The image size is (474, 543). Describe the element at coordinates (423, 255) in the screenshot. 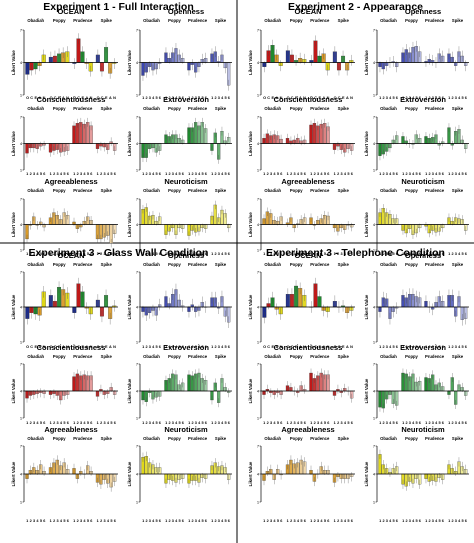

I see `panel-title: Openness` at that location.